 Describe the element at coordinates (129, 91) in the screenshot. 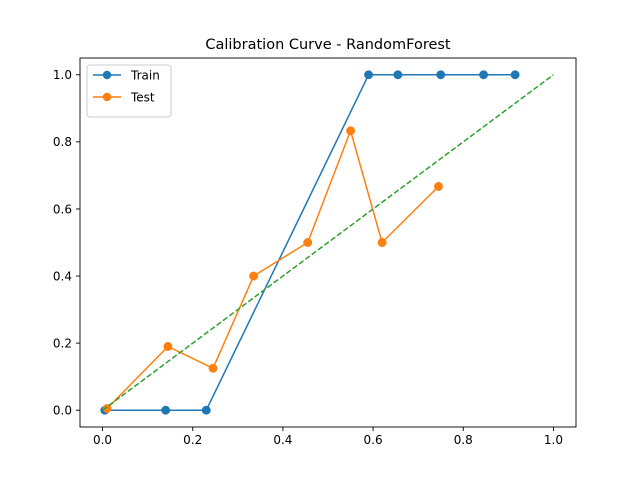

I see `legend: Train Test` at that location.